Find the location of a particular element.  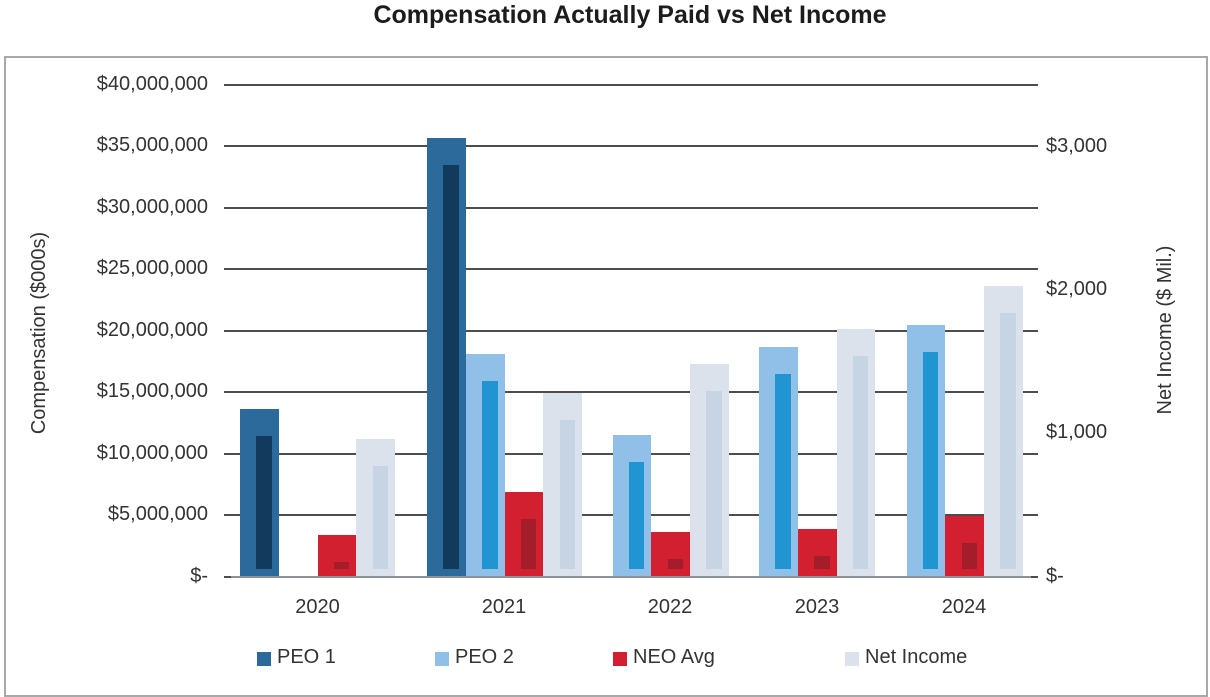

legend-label-peo-2: PEO 2 is located at coordinates (484, 657).